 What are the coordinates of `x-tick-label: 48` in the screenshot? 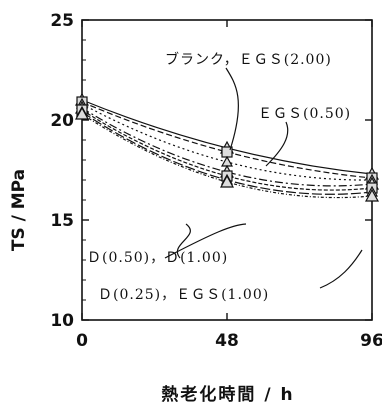 It's located at (227, 341).